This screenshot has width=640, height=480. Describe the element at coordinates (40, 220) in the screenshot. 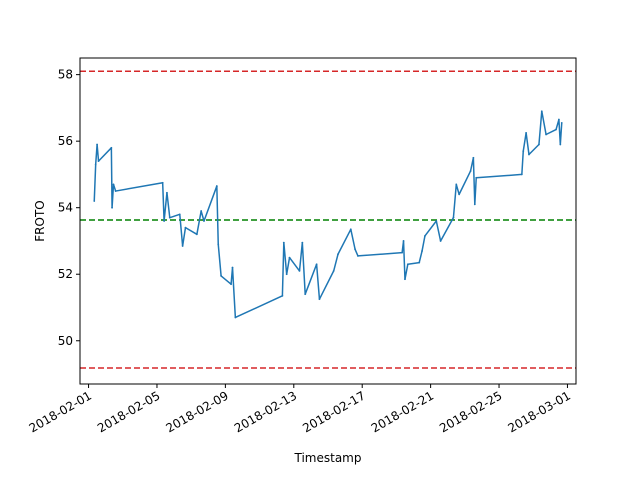

I see `y-axis-label: FROTO` at that location.